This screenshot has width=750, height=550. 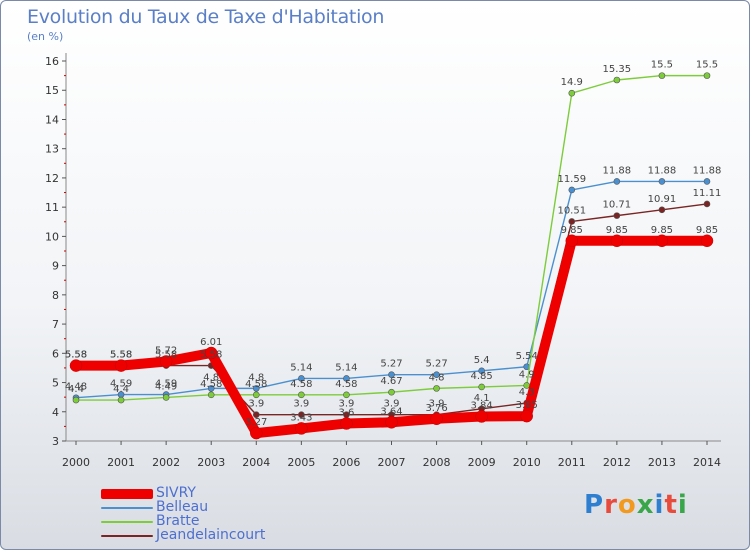 What do you see at coordinates (527, 462) in the screenshot?
I see `x-tick-label: 2010` at bounding box center [527, 462].